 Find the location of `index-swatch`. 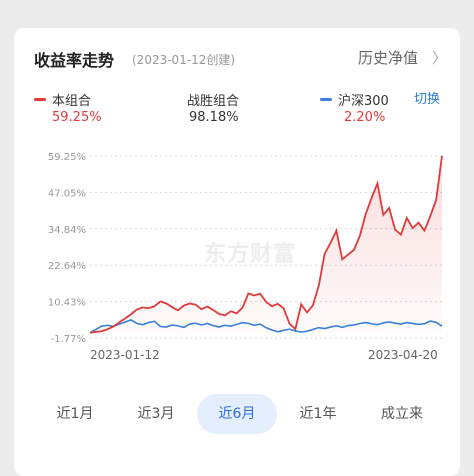

index-swatch is located at coordinates (326, 99).